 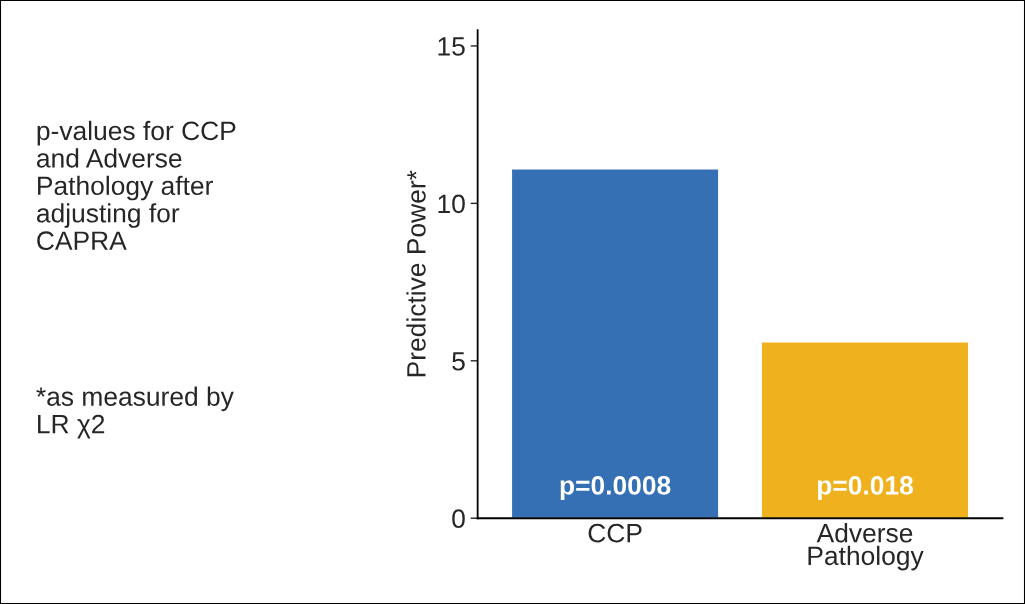 What do you see at coordinates (135, 412) in the screenshot?
I see `text: *as measured by LR χ2` at bounding box center [135, 412].